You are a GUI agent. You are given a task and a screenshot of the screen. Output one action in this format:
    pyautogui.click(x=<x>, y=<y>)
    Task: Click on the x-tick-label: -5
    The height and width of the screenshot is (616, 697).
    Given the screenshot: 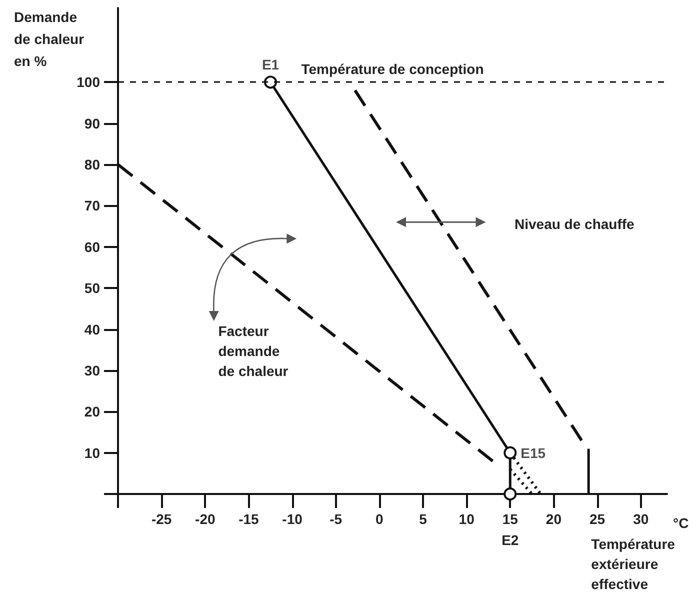 What is the action you would take?
    pyautogui.click(x=336, y=519)
    